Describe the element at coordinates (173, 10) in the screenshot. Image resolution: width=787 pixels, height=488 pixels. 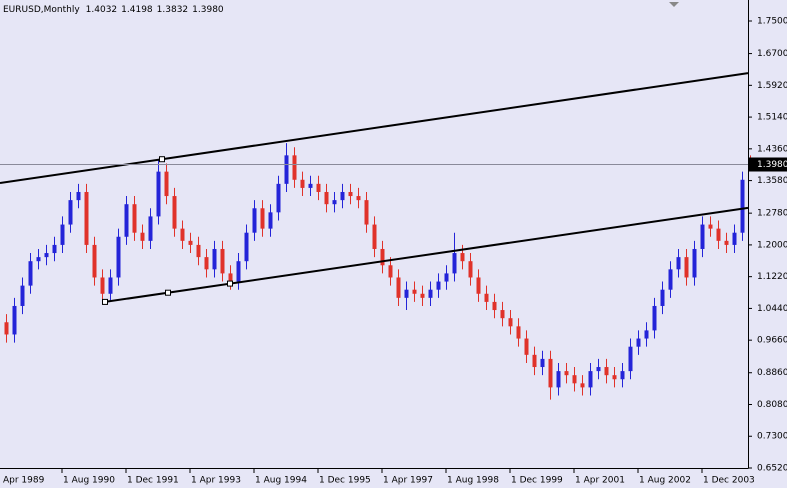
I see `low-label: 1.3832` at that location.